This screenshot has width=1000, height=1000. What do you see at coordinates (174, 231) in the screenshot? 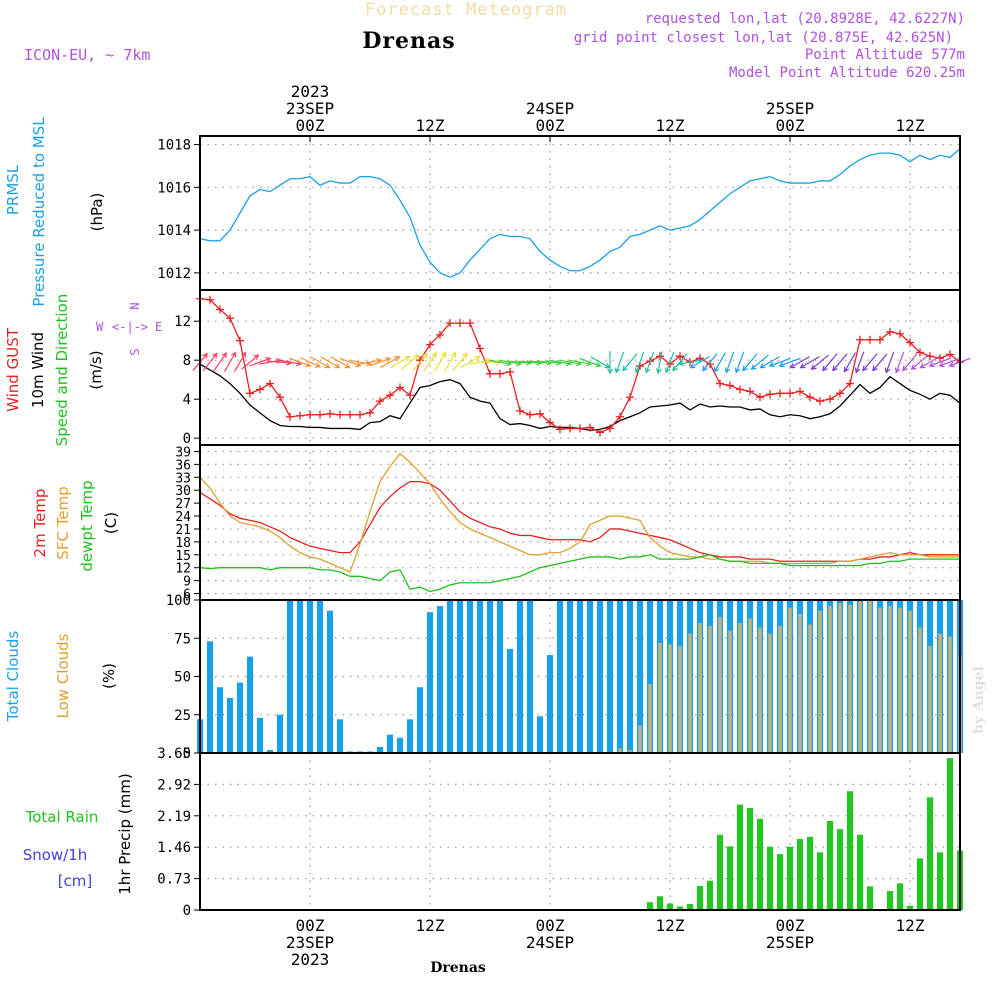
I see `y-tick-label: 1014` at bounding box center [174, 231].